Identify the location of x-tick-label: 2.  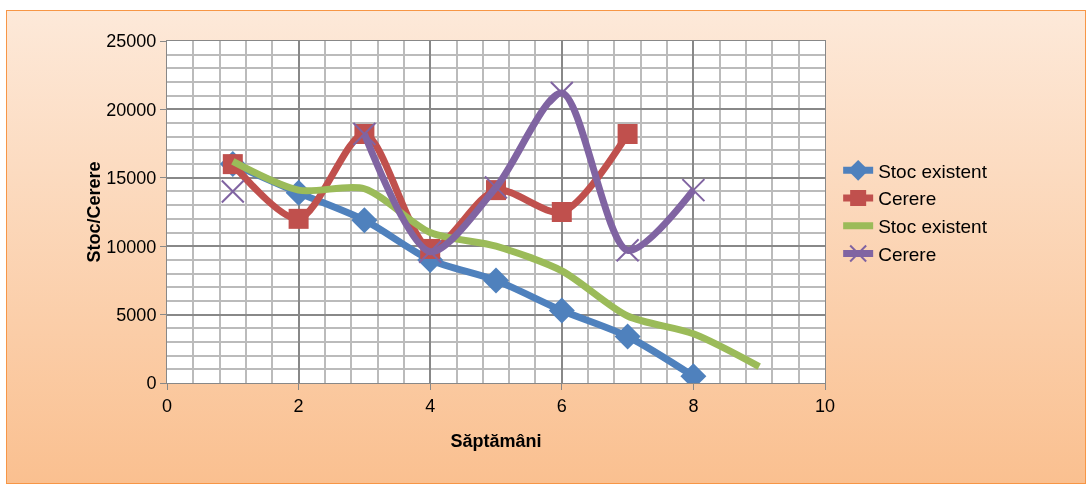
(298, 405).